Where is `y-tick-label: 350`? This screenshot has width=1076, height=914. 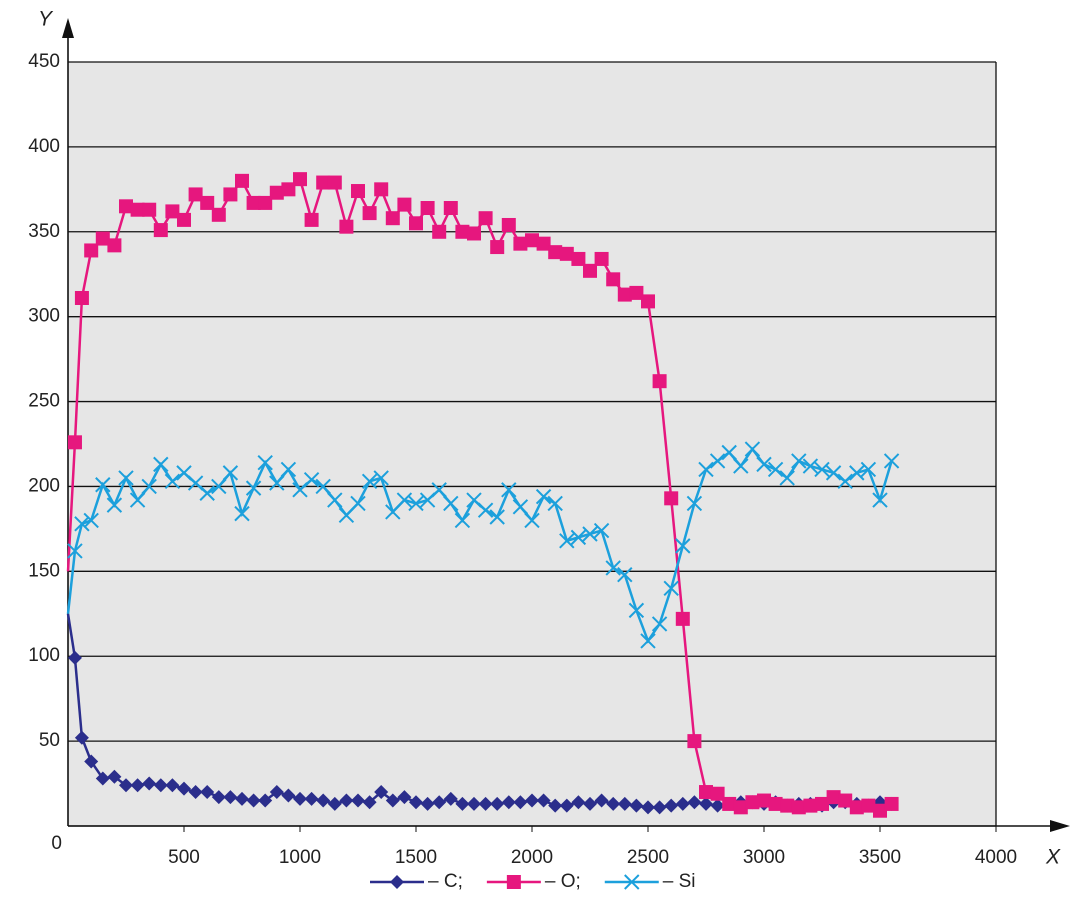
y-tick-label: 350 is located at coordinates (44, 231).